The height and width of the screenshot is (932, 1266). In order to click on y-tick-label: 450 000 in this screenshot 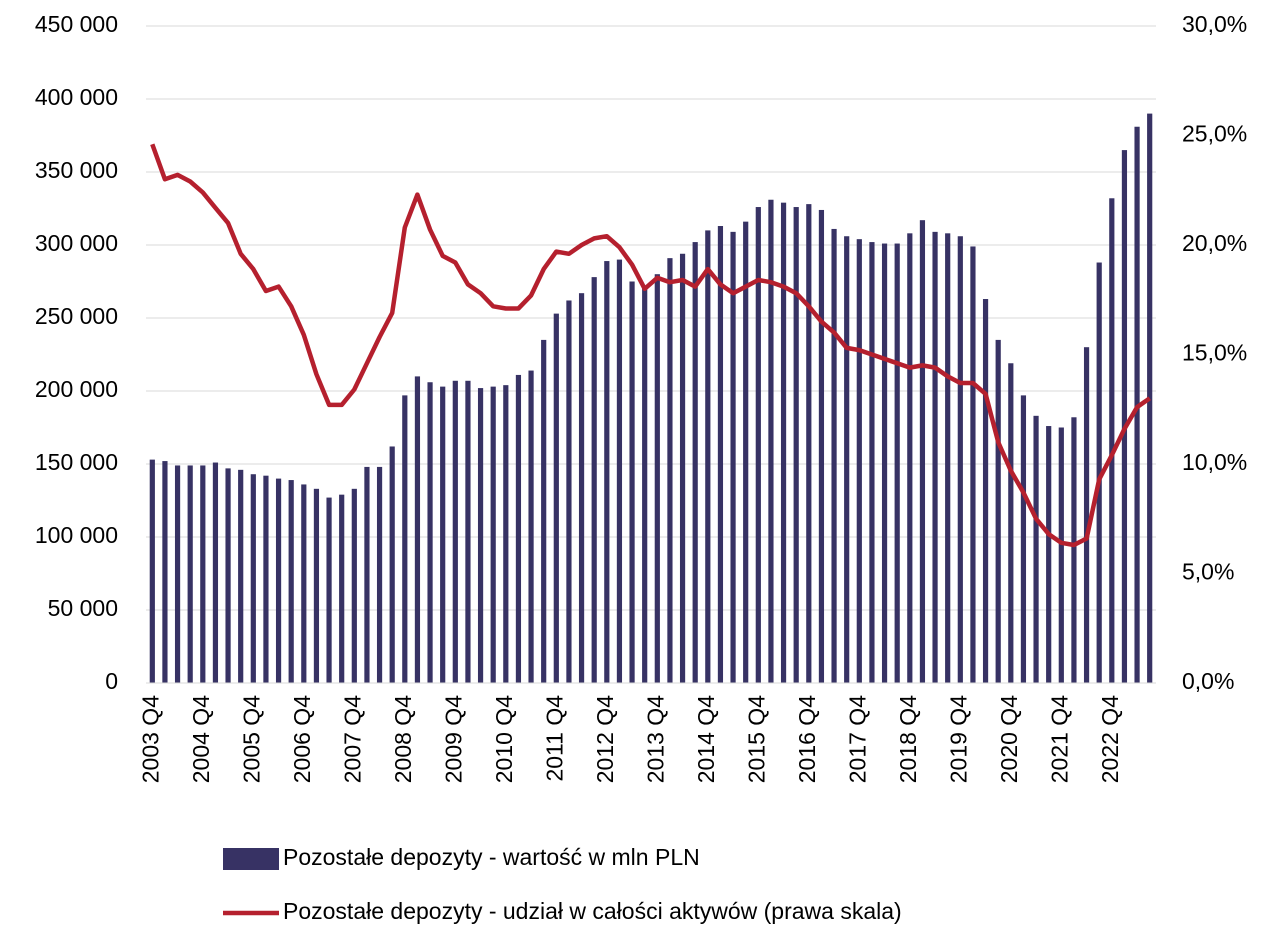, I will do `click(76, 24)`.